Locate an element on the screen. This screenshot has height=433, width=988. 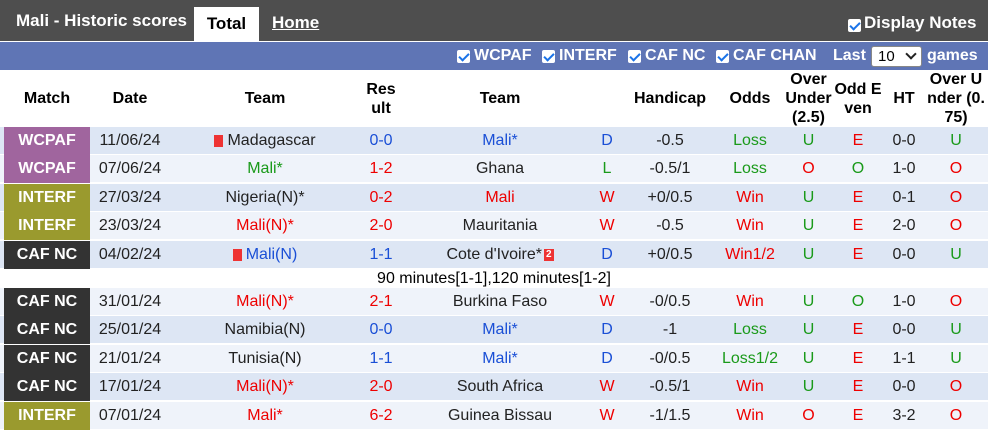
tab-total: Total is located at coordinates (226, 24).